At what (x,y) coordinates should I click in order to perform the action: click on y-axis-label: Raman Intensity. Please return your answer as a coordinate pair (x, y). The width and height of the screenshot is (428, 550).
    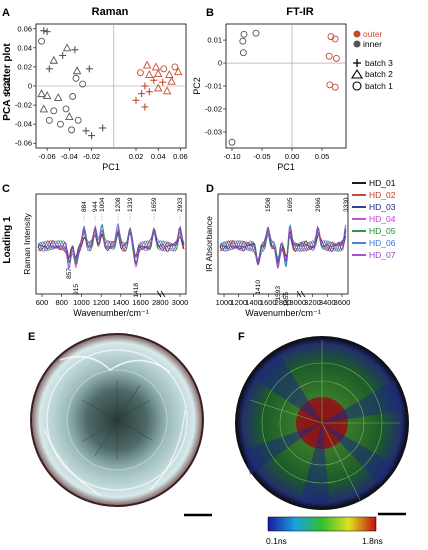
    Looking at the image, I should click on (27, 244).